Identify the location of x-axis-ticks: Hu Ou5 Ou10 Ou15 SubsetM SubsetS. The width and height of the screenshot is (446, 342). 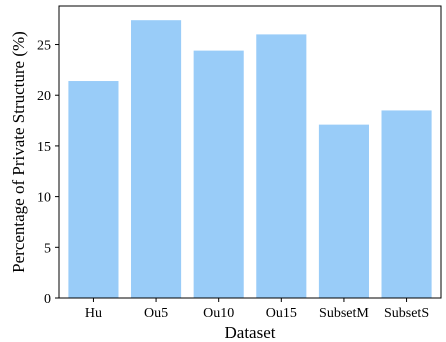
(257, 309).